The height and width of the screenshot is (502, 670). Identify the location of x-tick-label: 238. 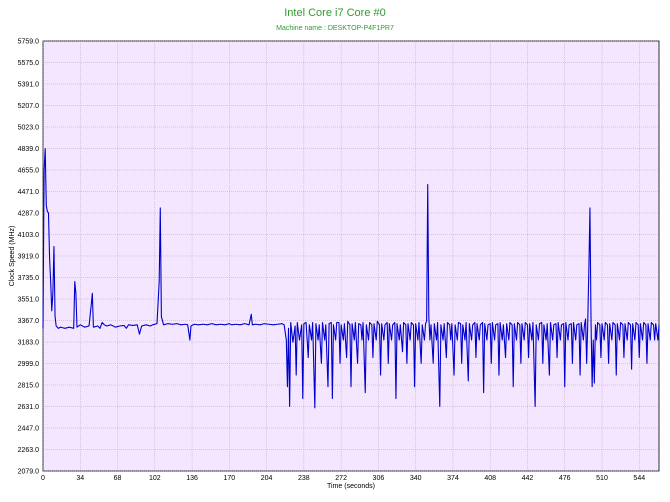
(304, 478).